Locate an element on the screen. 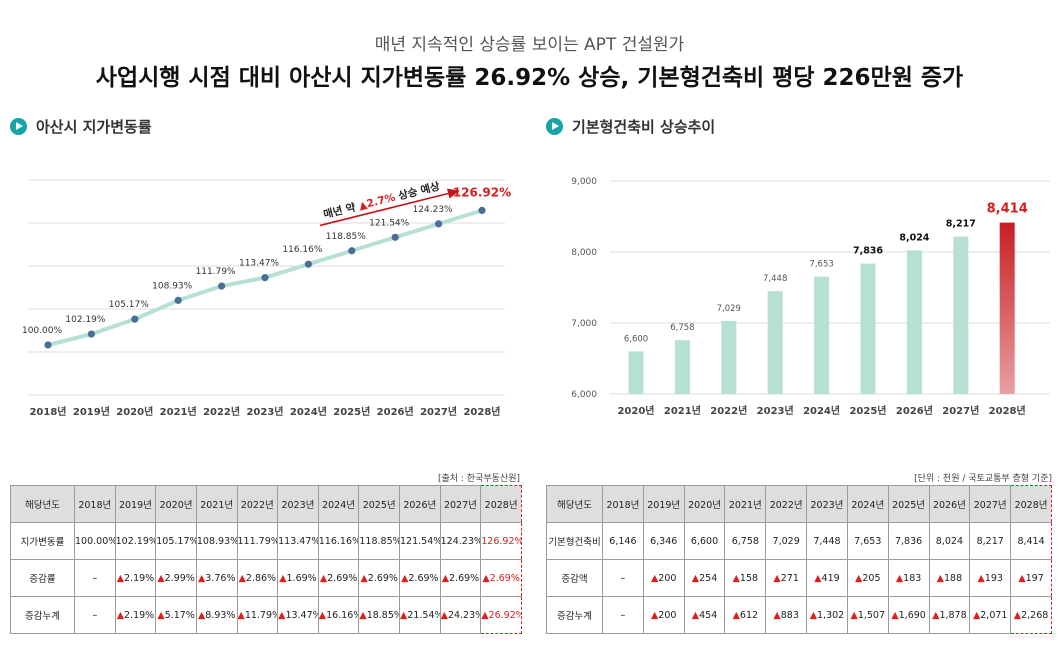 The height and width of the screenshot is (646, 1059). cell-value: 205 is located at coordinates (871, 578).